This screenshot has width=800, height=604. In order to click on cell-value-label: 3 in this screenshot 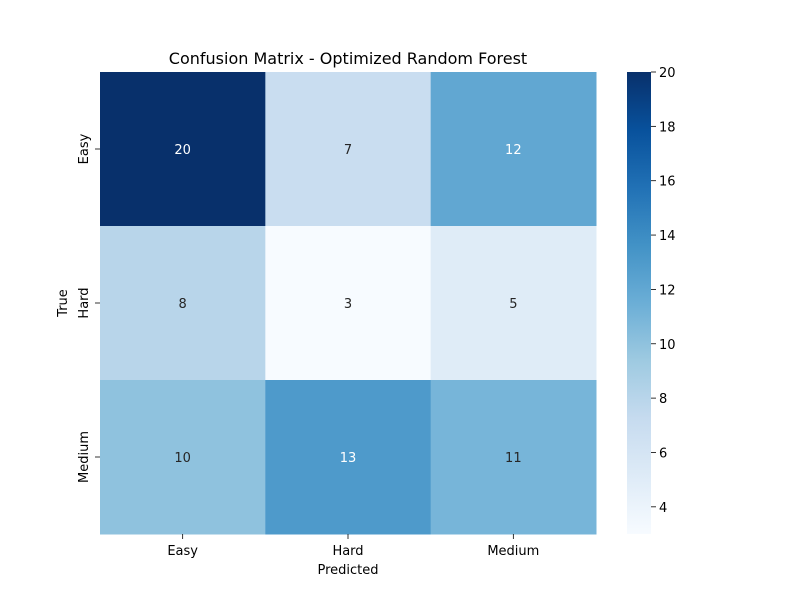, I will do `click(348, 304)`.